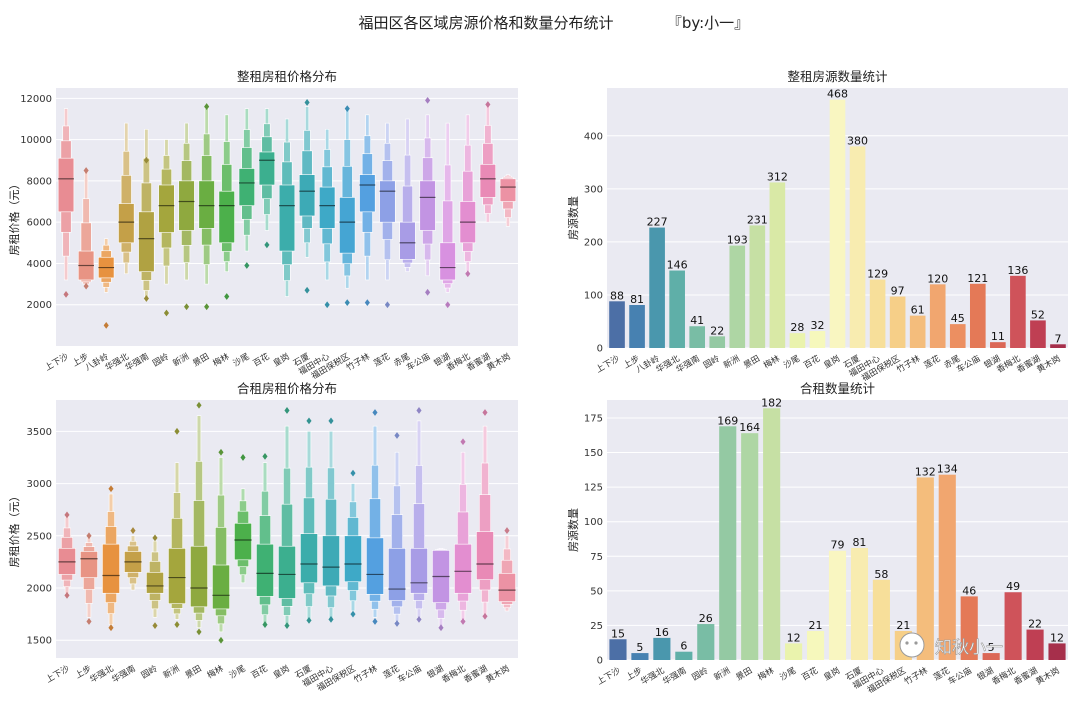  I want to click on bar-新洲, so click(737, 296).